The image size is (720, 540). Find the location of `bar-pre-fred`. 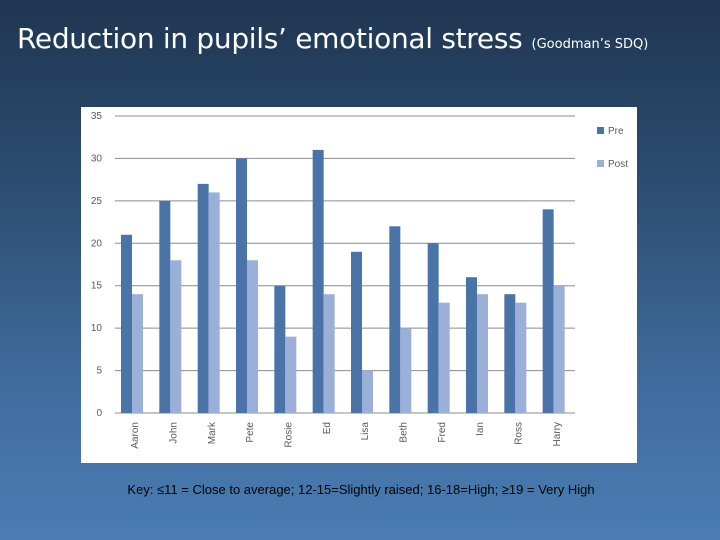

bar-pre-fred is located at coordinates (433, 328).